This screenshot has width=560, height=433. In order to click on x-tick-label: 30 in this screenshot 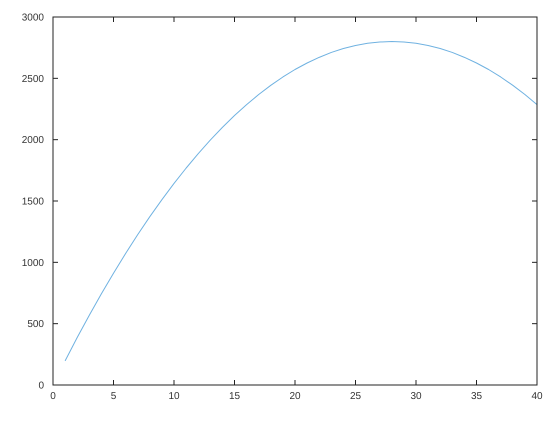, I will do `click(416, 396)`.